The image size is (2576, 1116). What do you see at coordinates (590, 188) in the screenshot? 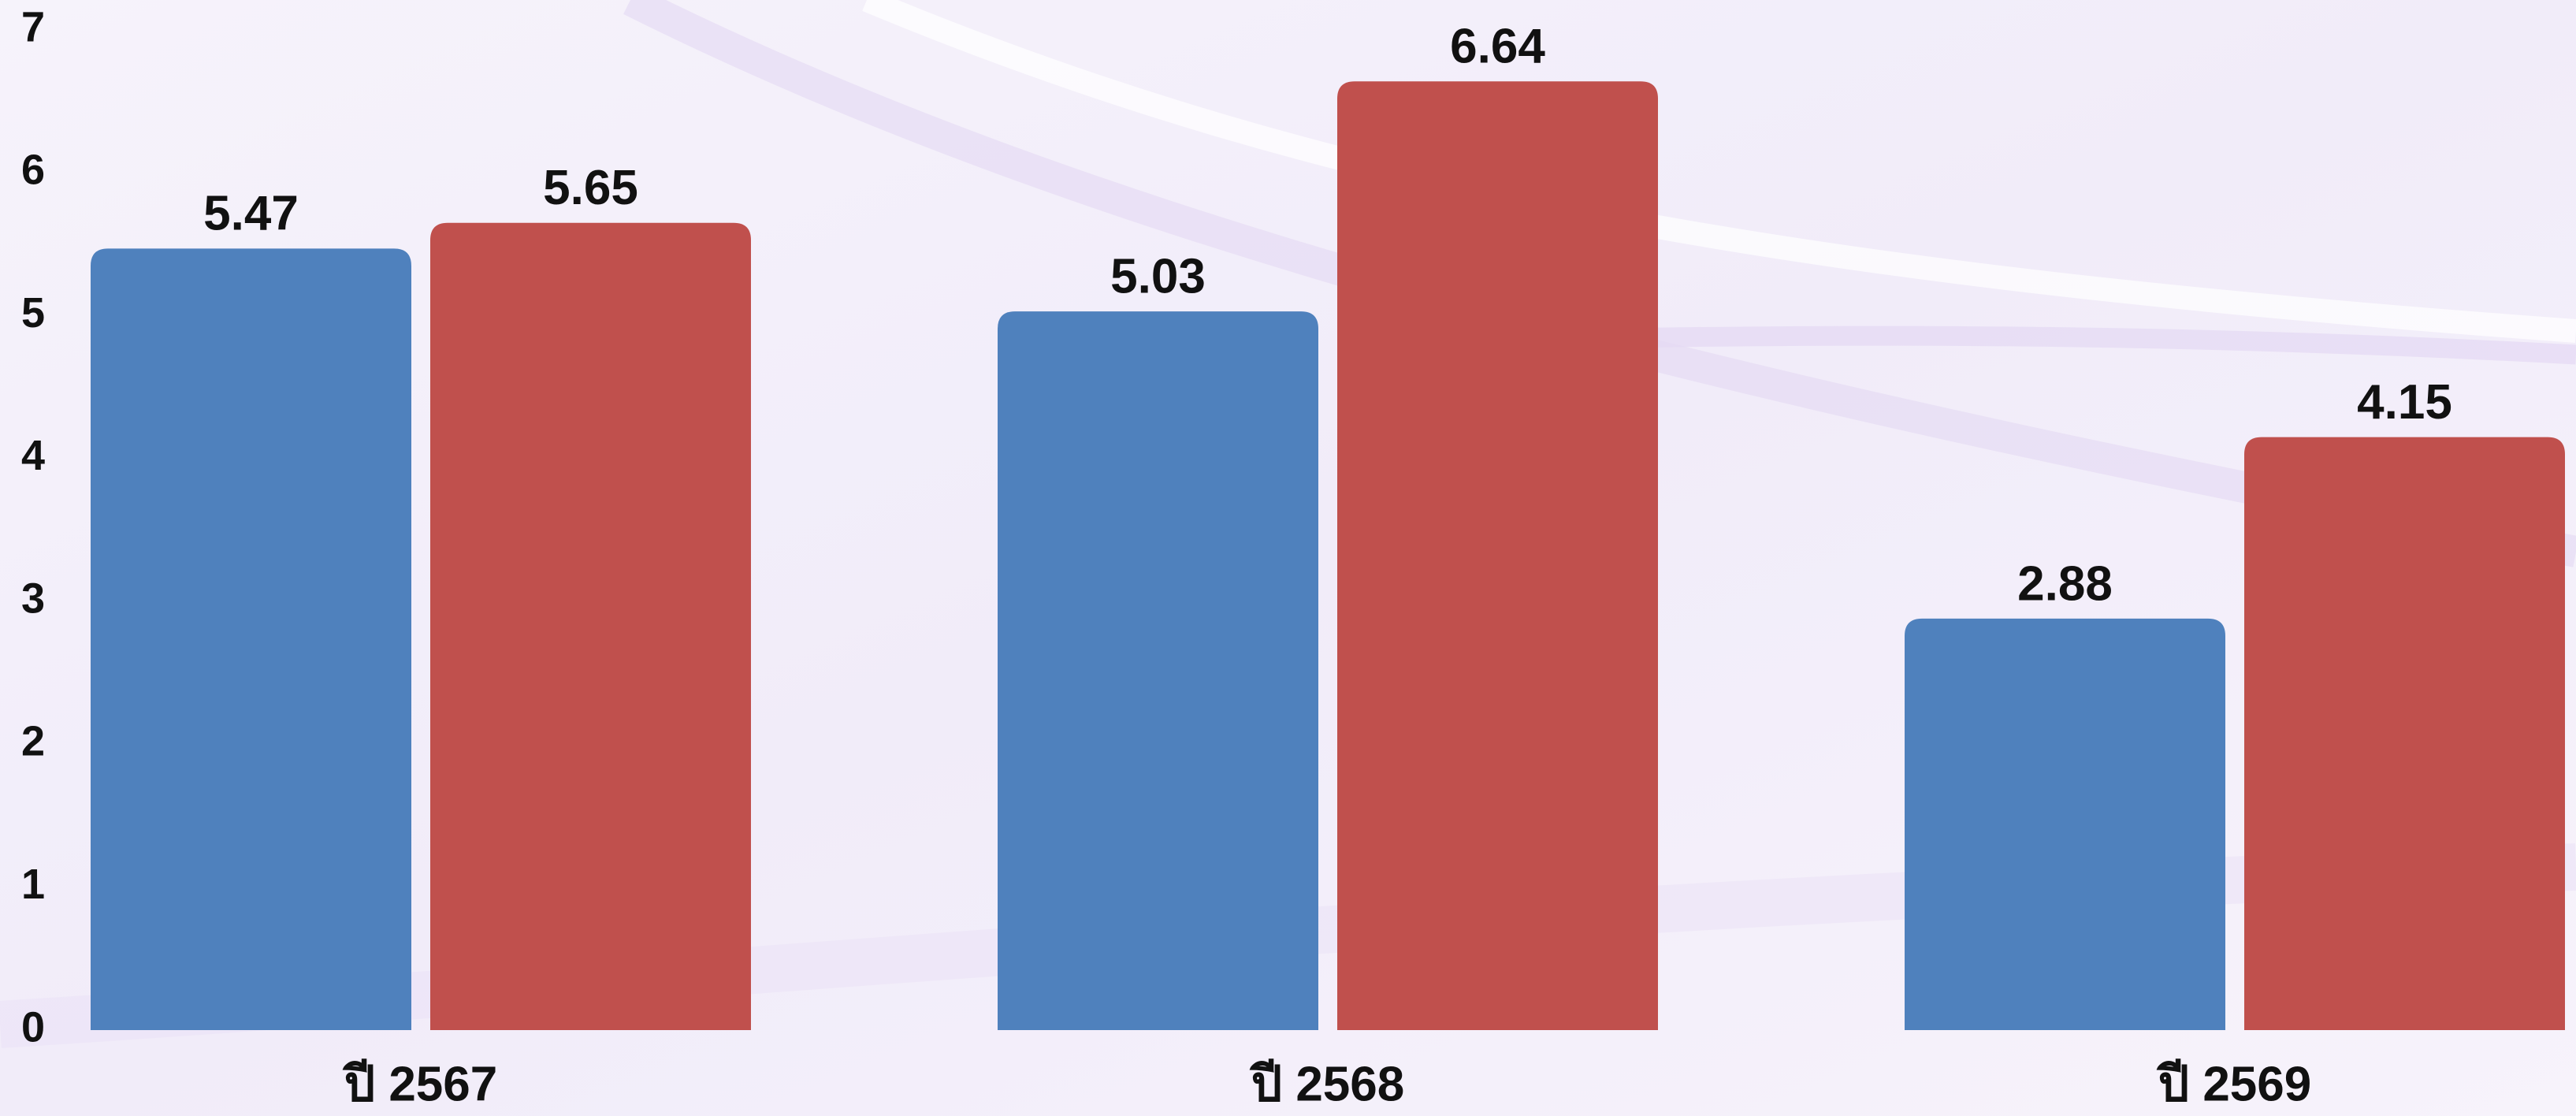
I see `data-label: 5.65` at bounding box center [590, 188].